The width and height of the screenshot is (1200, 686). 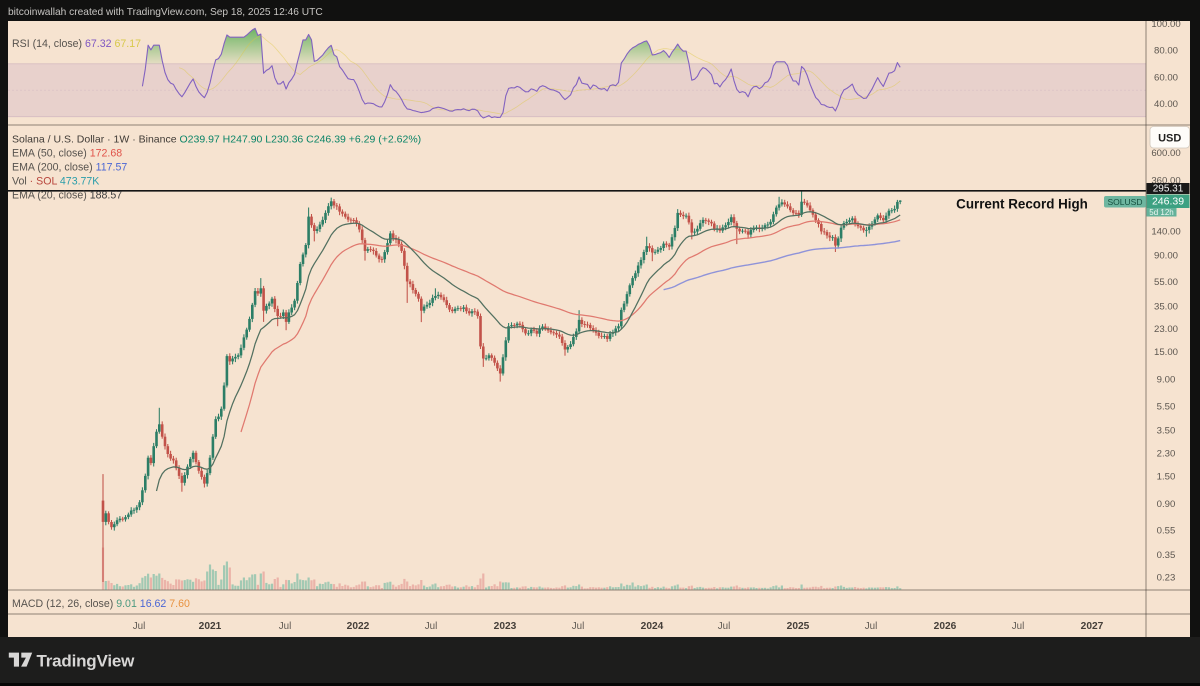 I want to click on svg-text: 0.35, so click(x=1166, y=555).